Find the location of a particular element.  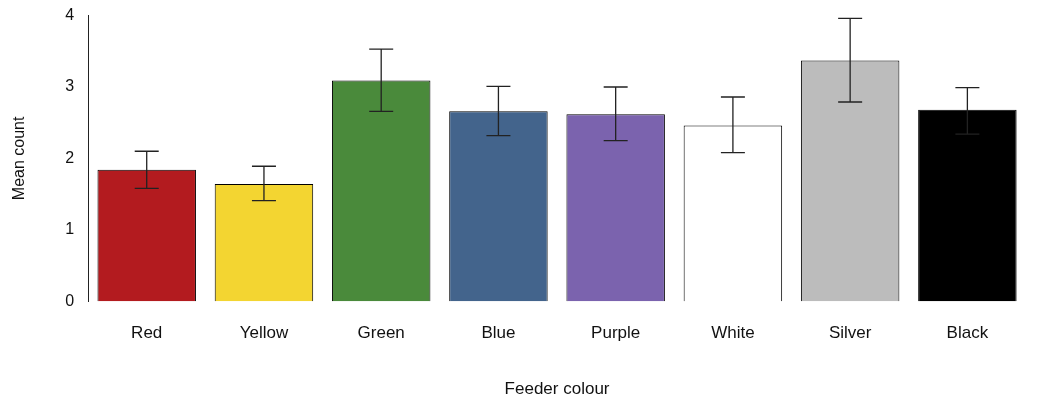

x-tick-label: Green is located at coordinates (381, 333).